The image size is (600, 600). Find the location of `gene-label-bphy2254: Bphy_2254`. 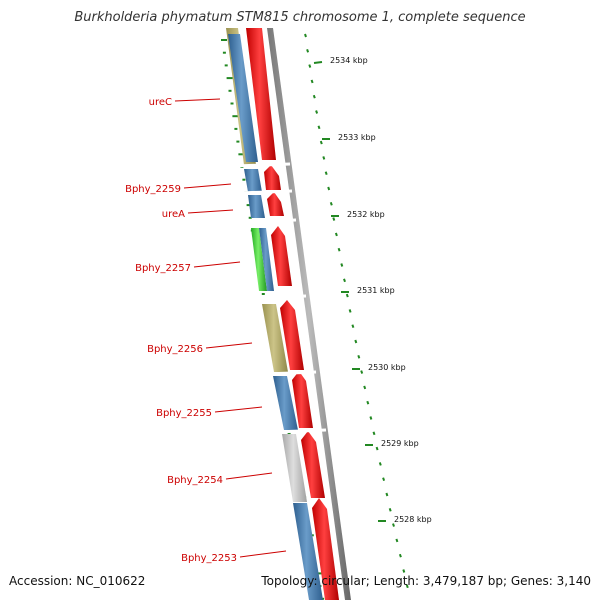

gene-label-bphy2254: Bphy_2254 is located at coordinates (195, 480).